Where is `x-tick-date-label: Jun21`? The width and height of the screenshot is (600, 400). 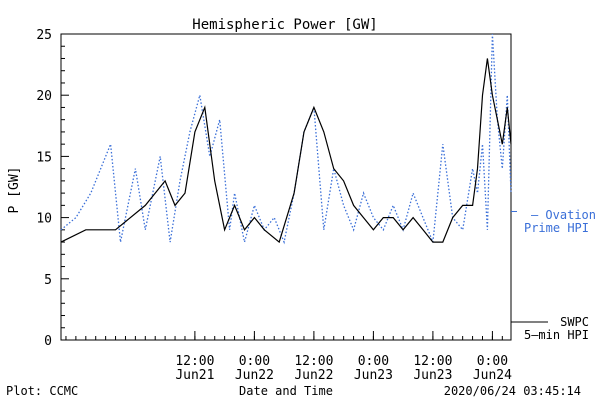 x-tick-date-label: Jun21 is located at coordinates (194, 375).